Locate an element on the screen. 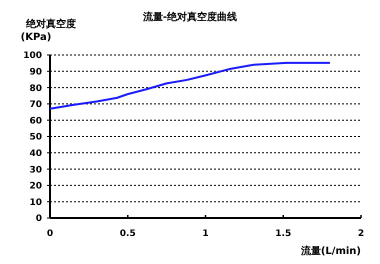 The width and height of the screenshot is (380, 264). y-tick-label: 20 is located at coordinates (35, 187).